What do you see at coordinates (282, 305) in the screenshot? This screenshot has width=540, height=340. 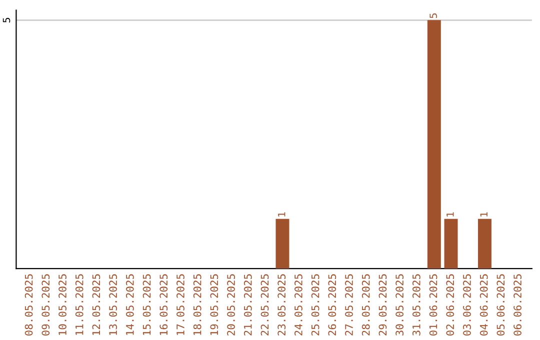 I see `x-tick-label: 23.05.2025` at bounding box center [282, 305].